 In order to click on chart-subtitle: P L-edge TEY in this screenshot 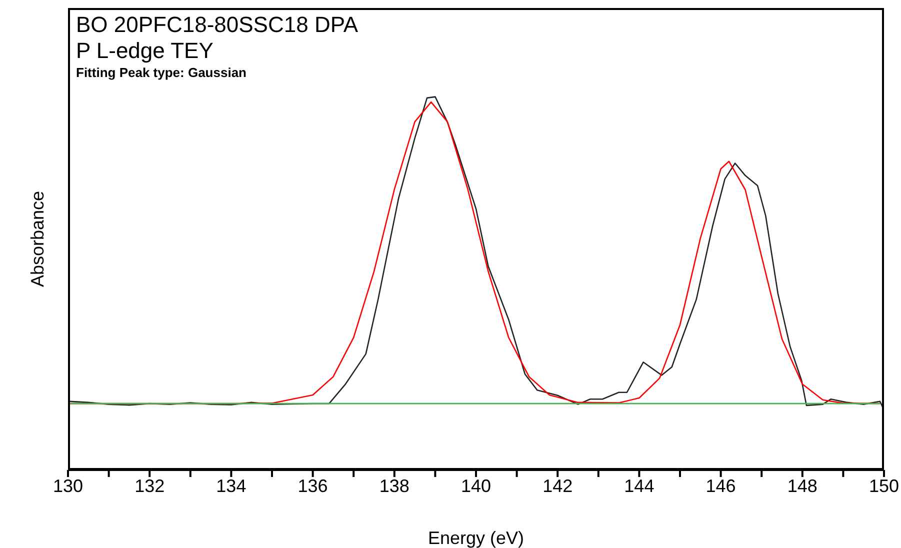, I will do `click(145, 51)`.